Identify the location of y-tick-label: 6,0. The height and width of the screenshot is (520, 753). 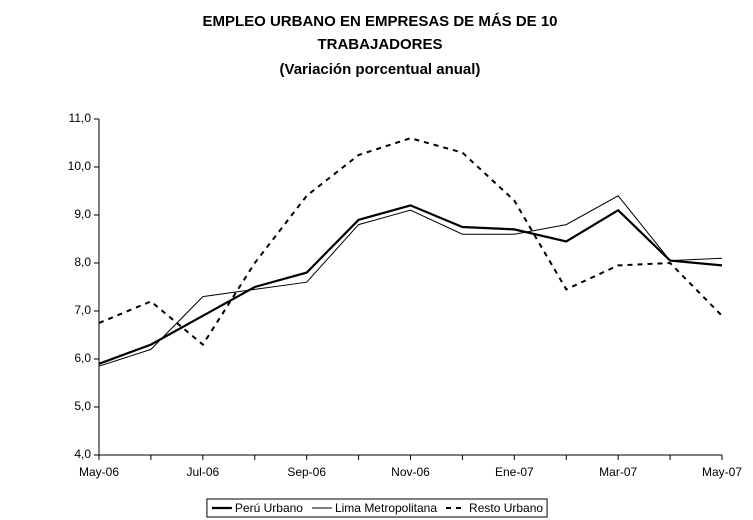
(82, 358).